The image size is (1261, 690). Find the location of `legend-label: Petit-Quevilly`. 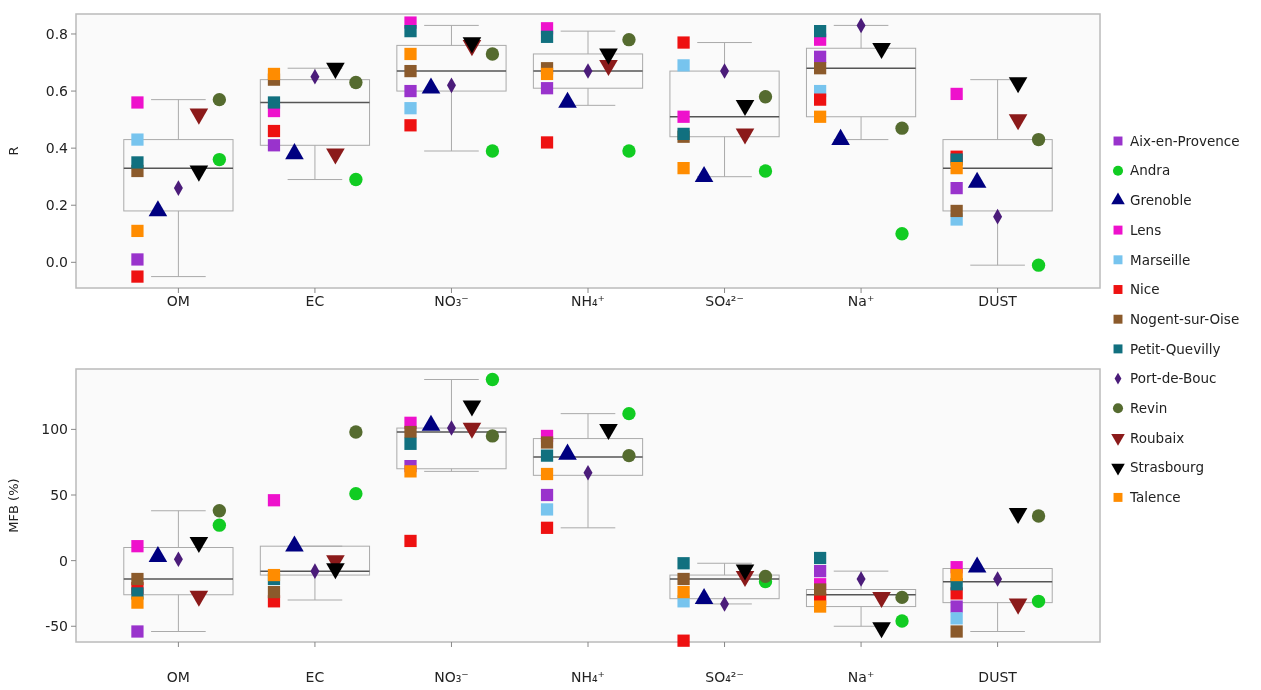

legend-label: Petit-Quevilly is located at coordinates (1175, 348).